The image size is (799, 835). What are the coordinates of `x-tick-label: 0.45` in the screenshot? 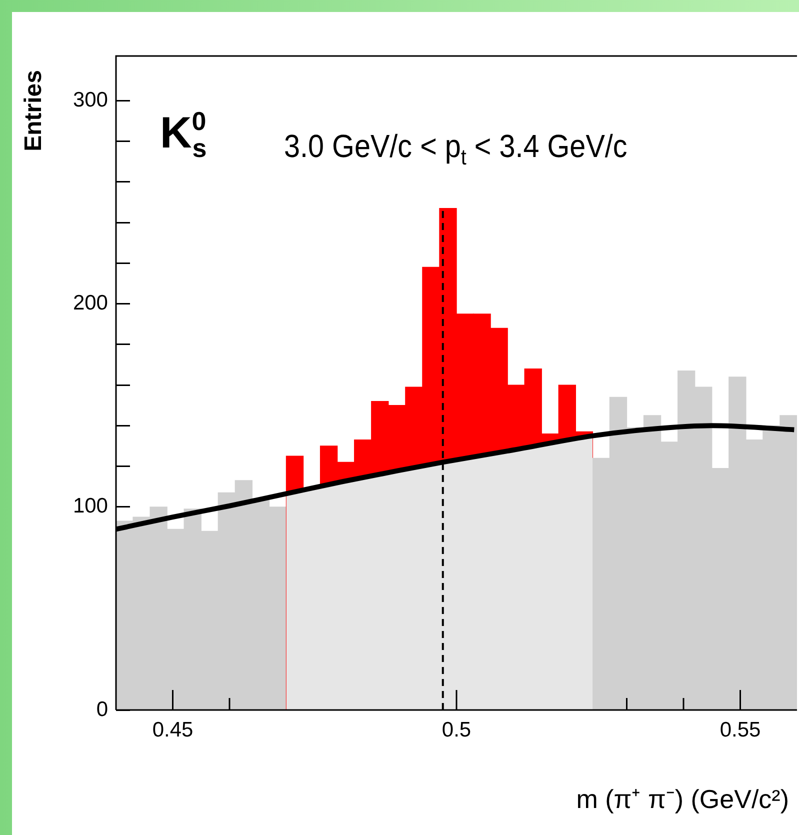 It's located at (173, 730).